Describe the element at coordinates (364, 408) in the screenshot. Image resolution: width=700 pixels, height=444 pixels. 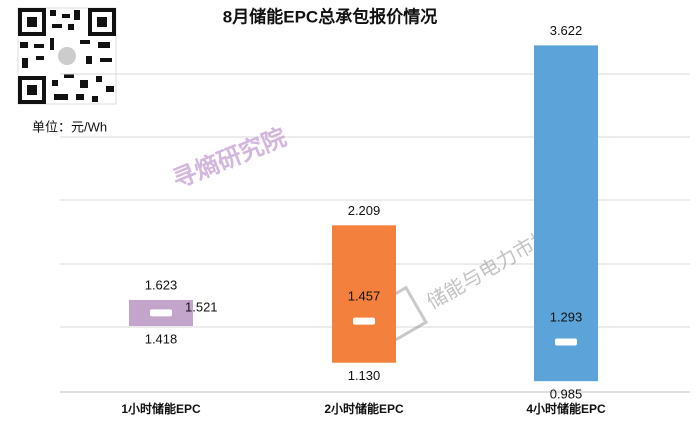
I see `x-tick-label: 2小时储能EPC` at that location.